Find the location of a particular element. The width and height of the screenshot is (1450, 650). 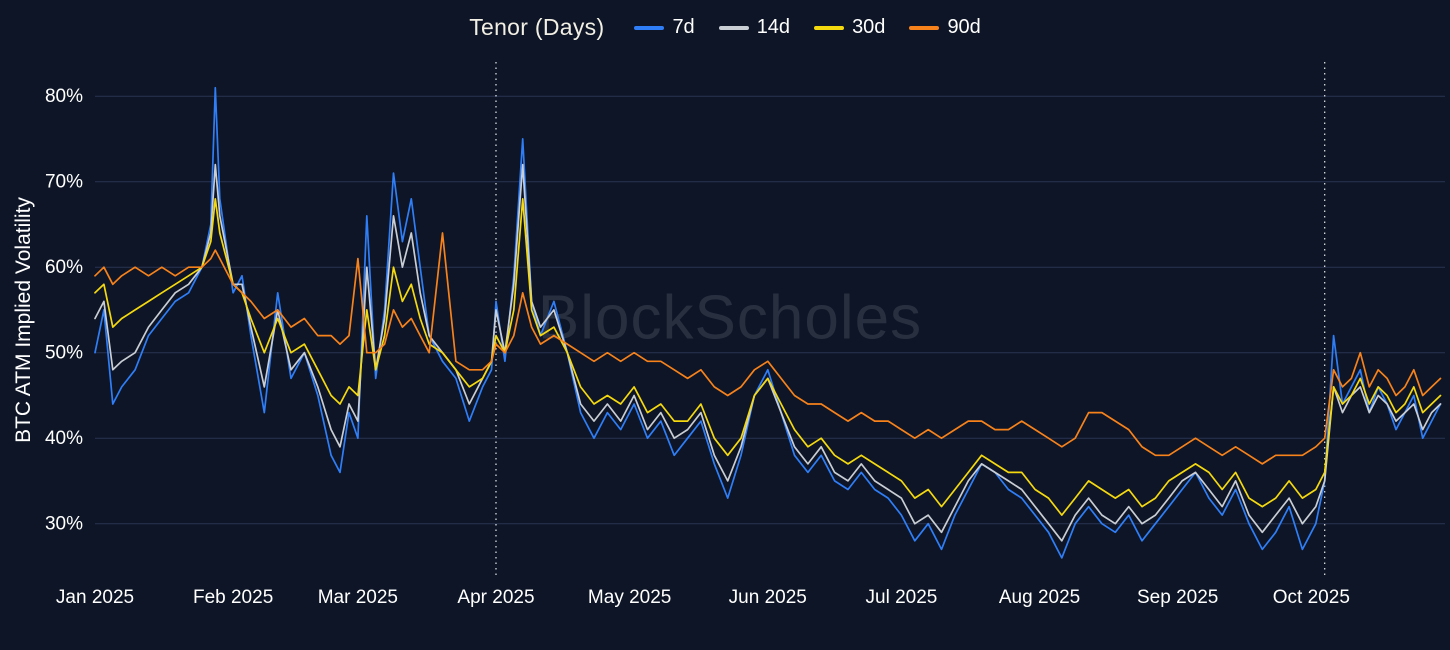

legend-swatch-90d is located at coordinates (924, 27).